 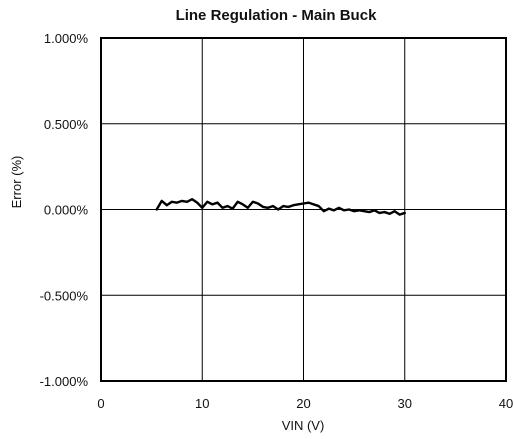 What do you see at coordinates (66, 38) in the screenshot?
I see `y-tick-label: 1.000%` at bounding box center [66, 38].